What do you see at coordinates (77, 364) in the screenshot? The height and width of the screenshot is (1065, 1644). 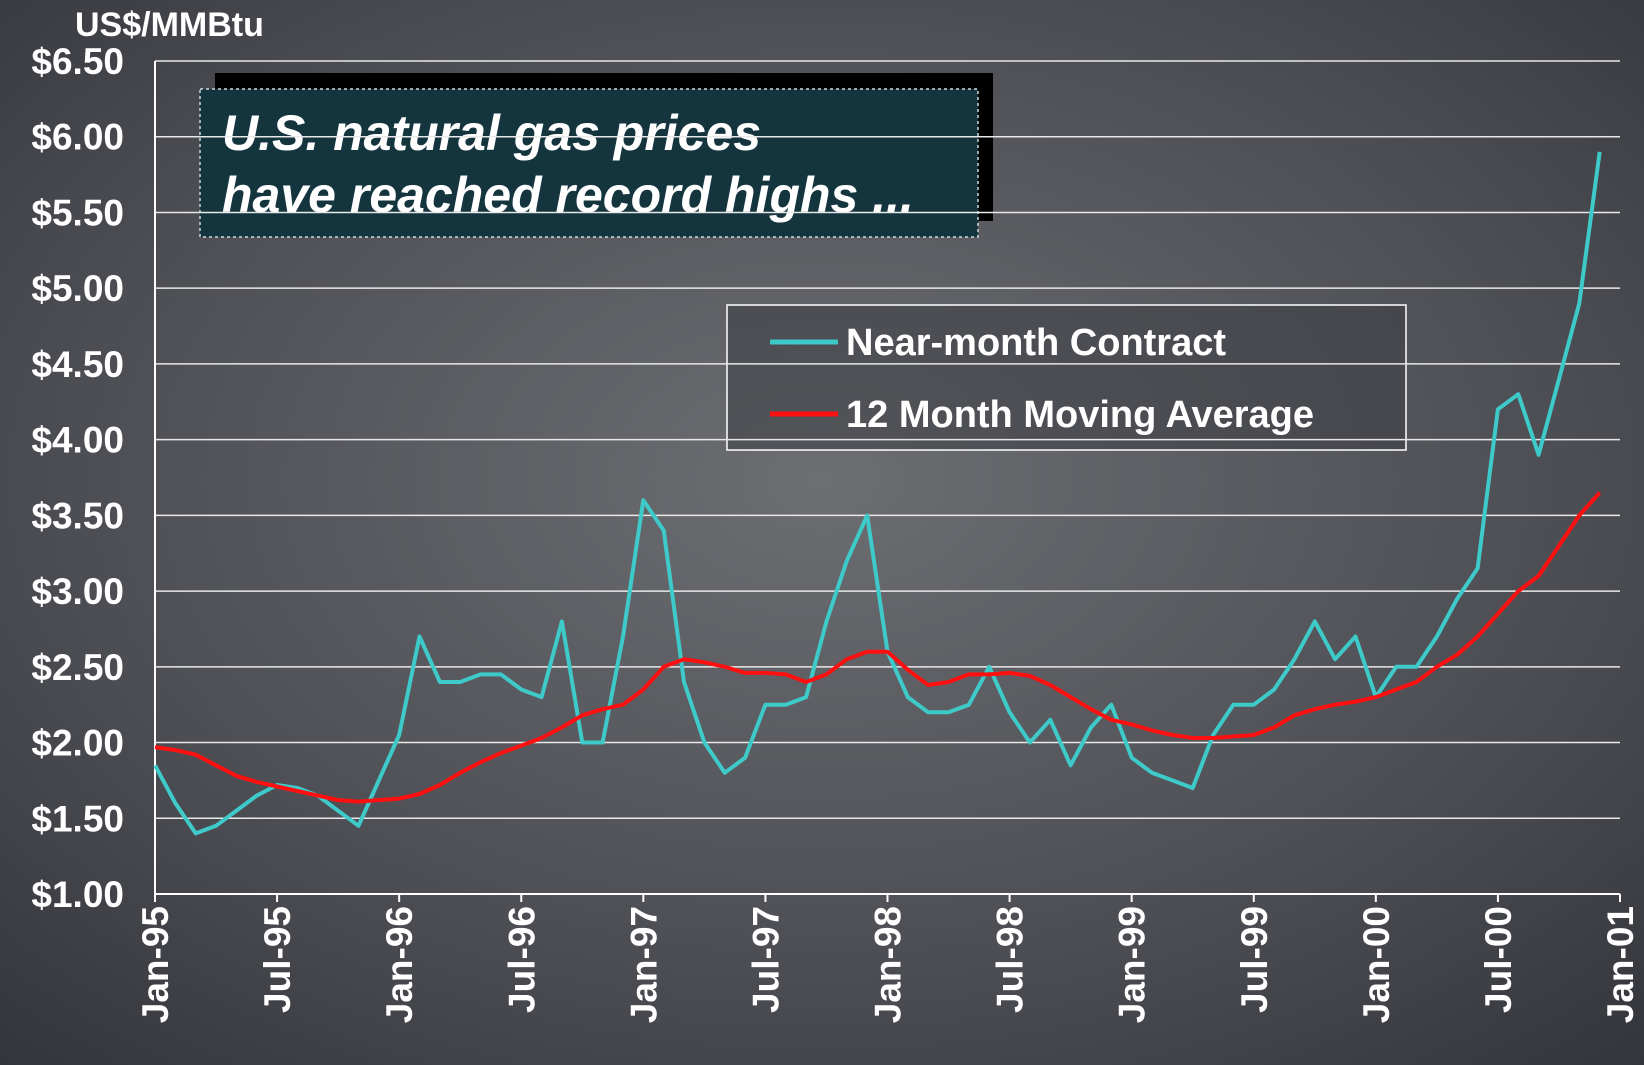 I see `y-tick-label: $4.50` at bounding box center [77, 364].